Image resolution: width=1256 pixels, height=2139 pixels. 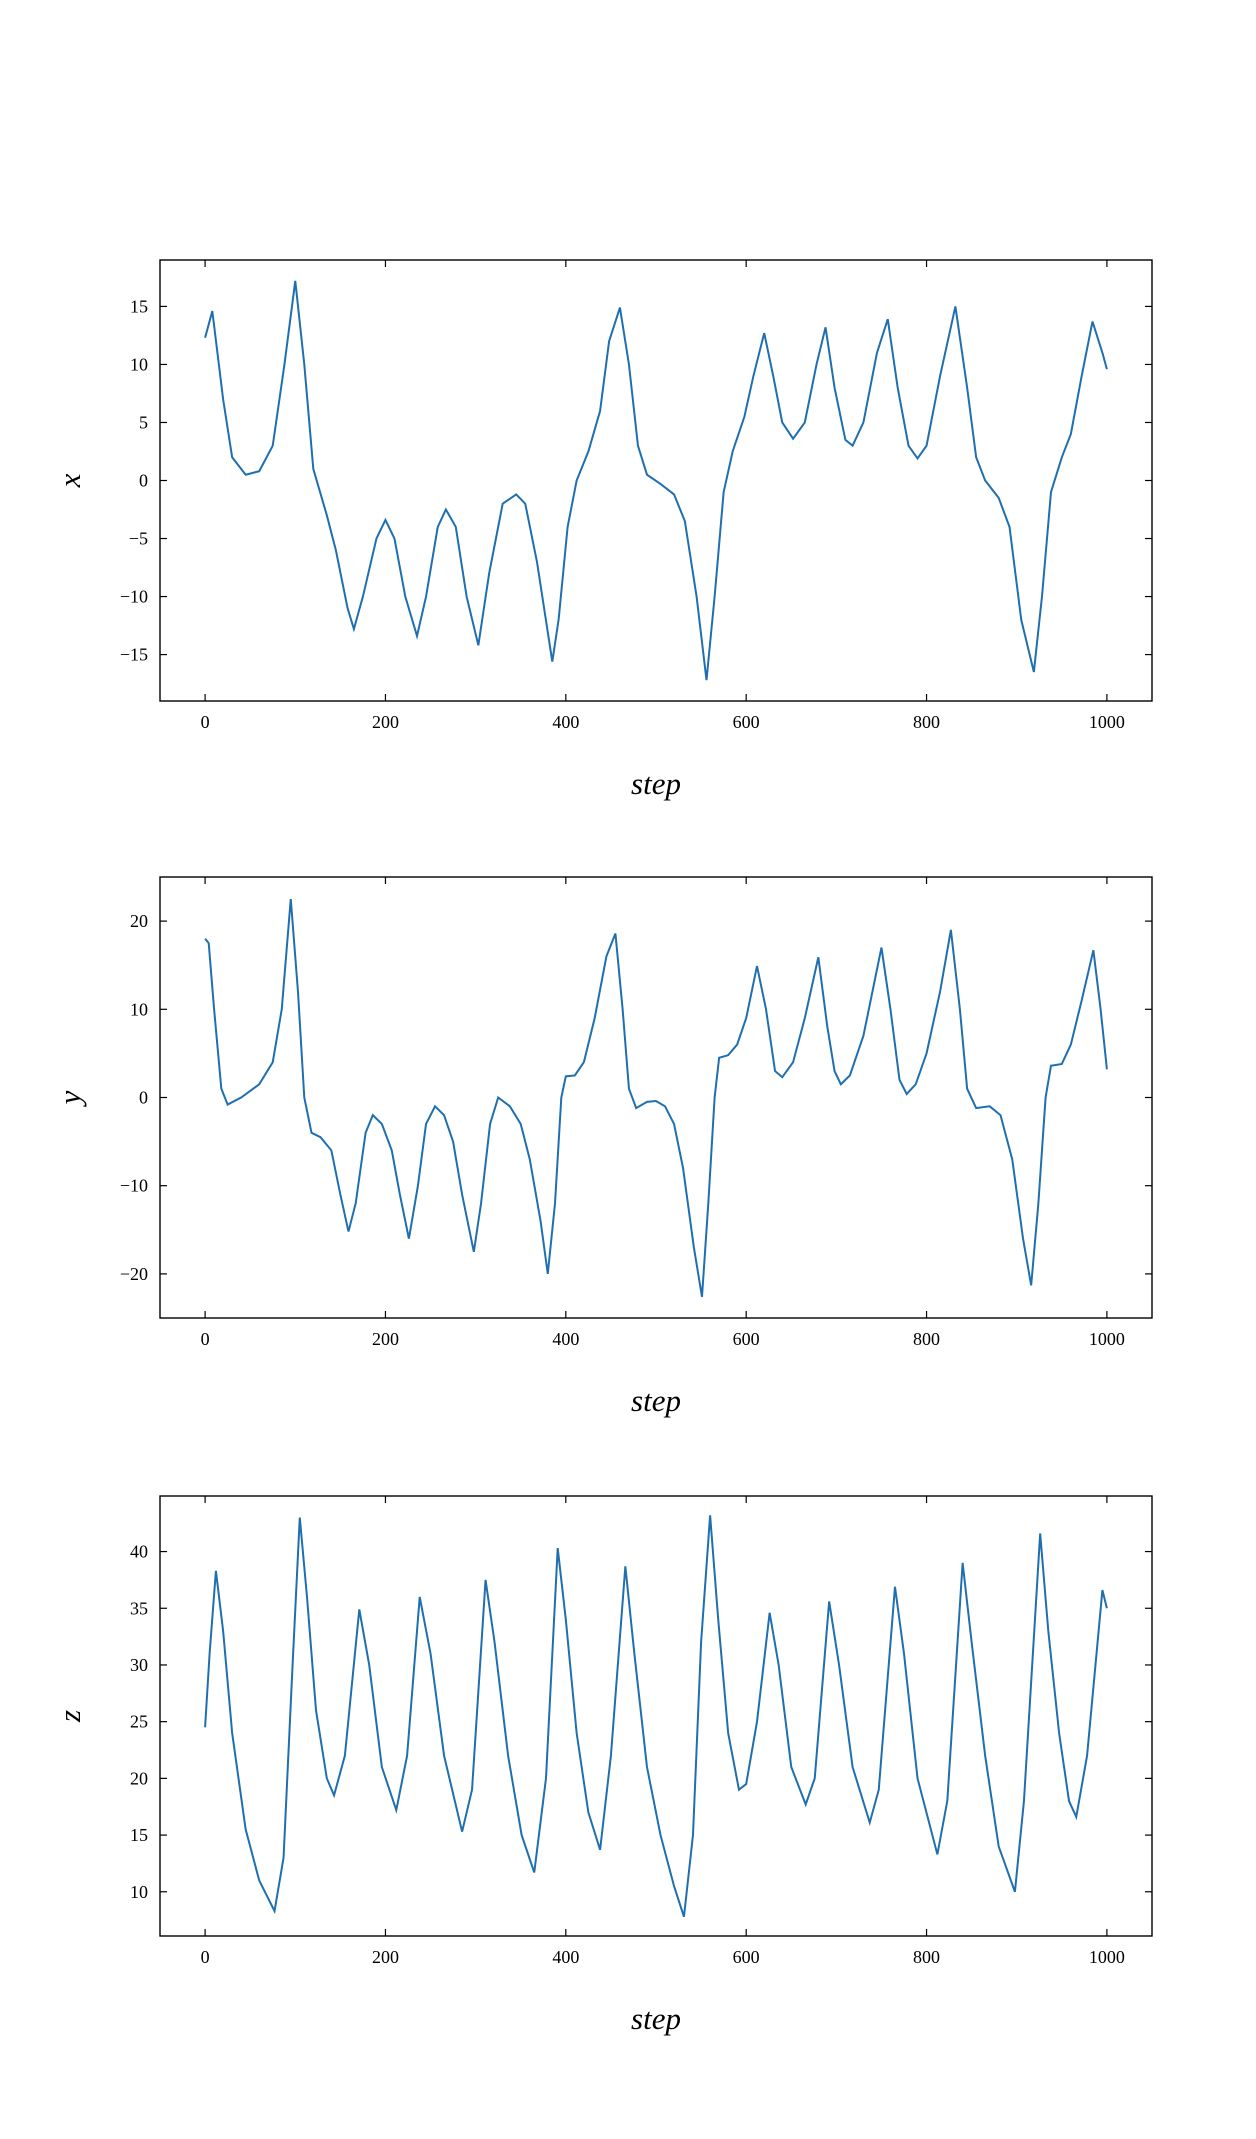 What do you see at coordinates (139, 1665) in the screenshot?
I see `y-tick-label: 30` at bounding box center [139, 1665].